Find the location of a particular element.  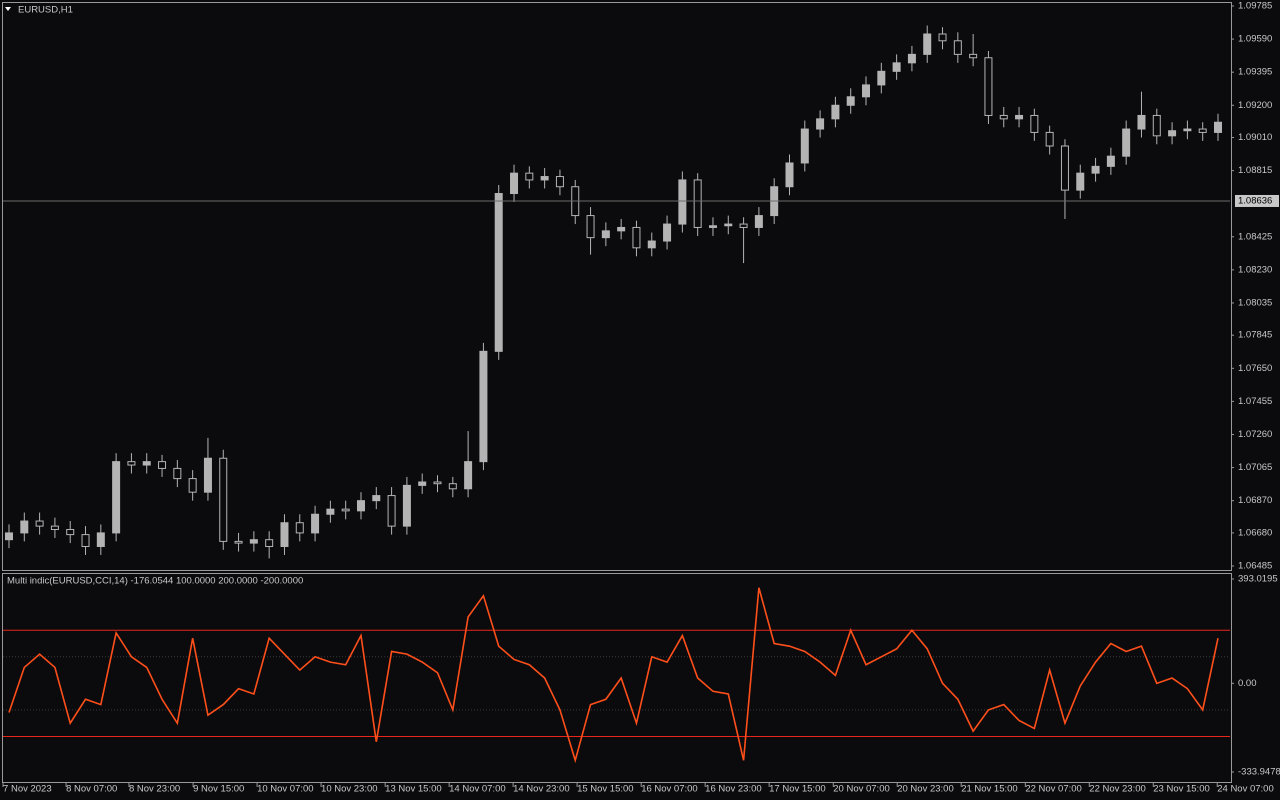

y-tick-label: 1.09395 is located at coordinates (1255, 72).